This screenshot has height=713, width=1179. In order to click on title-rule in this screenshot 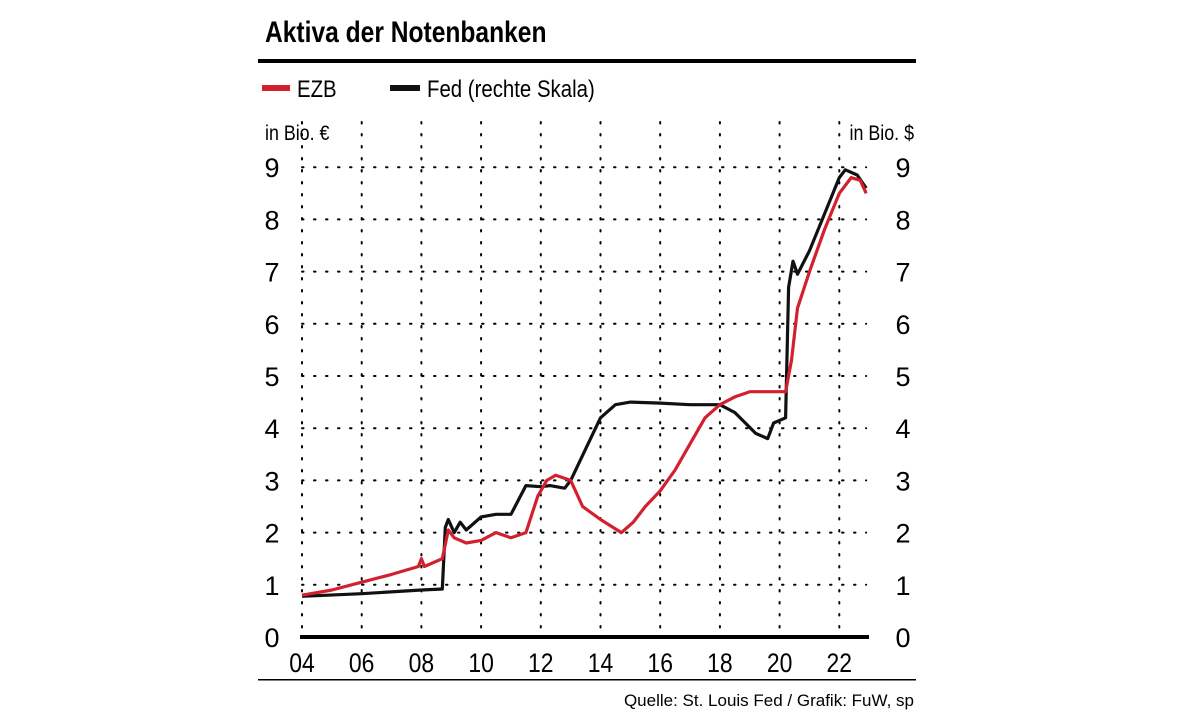, I will do `click(587, 61)`.